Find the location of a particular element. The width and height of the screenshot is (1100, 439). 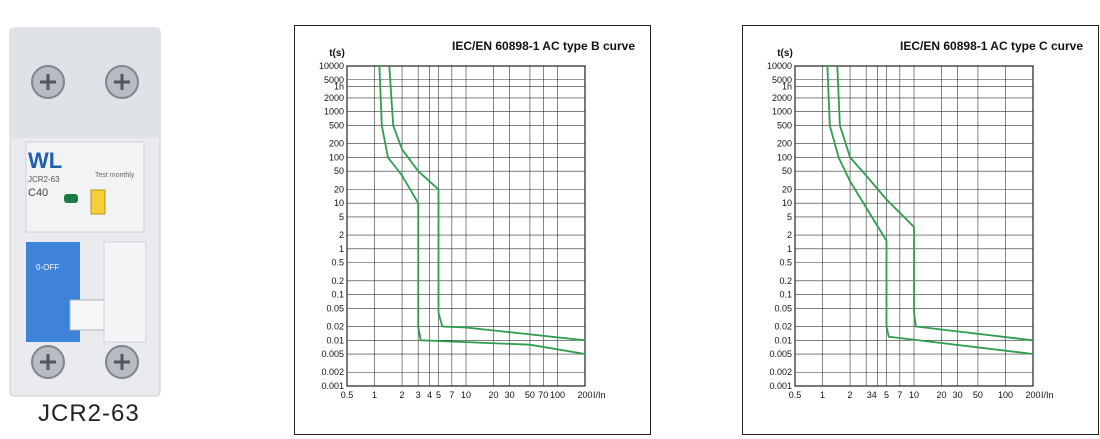

x-tick-label: 70 is located at coordinates (543, 395).